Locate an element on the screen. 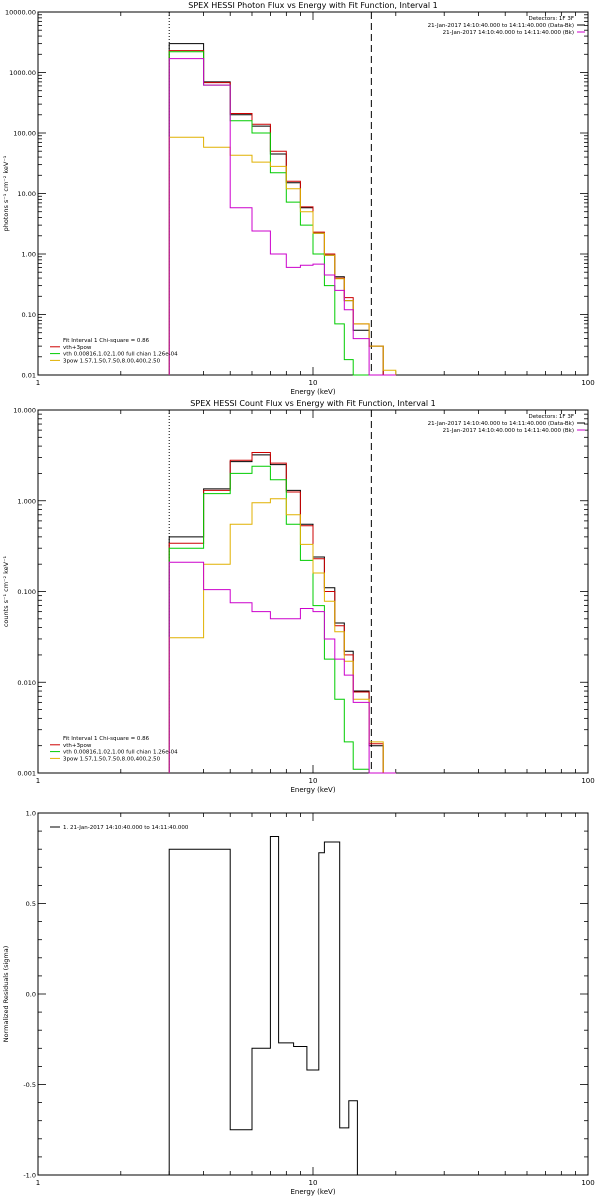 The width and height of the screenshot is (600, 1200). y-tick-label: 0.100 is located at coordinates (26, 592).